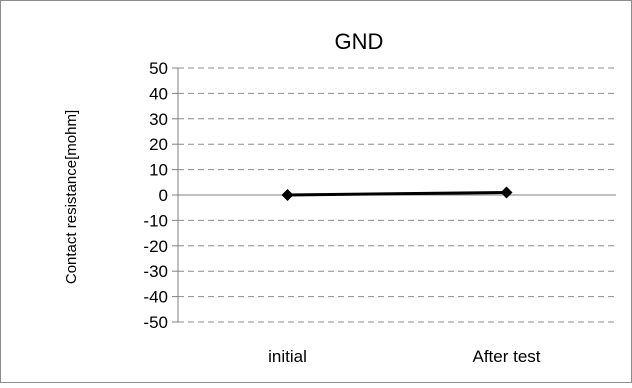  What do you see at coordinates (155, 246) in the screenshot?
I see `y-tick-label: -20` at bounding box center [155, 246].